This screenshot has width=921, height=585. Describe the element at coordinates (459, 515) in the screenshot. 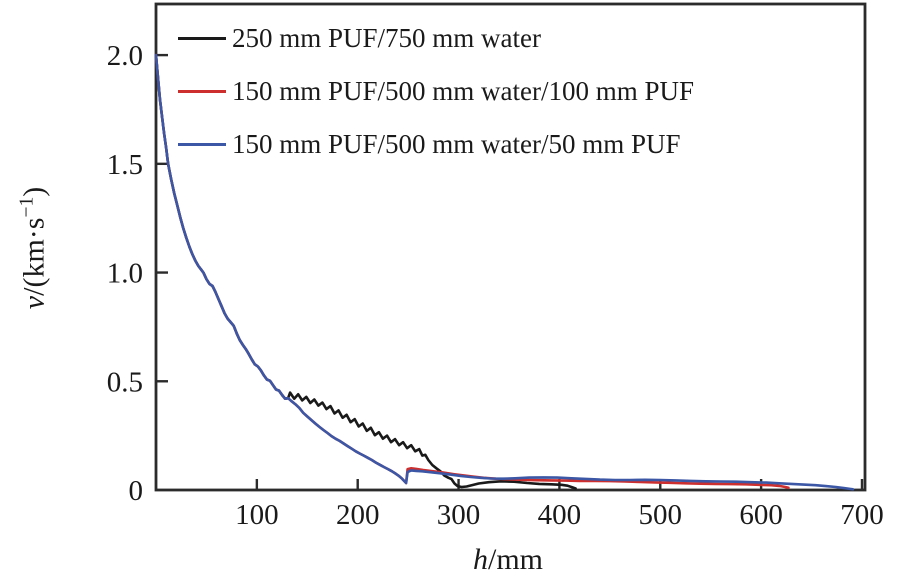

I see `x-tick-label: 300` at that location.